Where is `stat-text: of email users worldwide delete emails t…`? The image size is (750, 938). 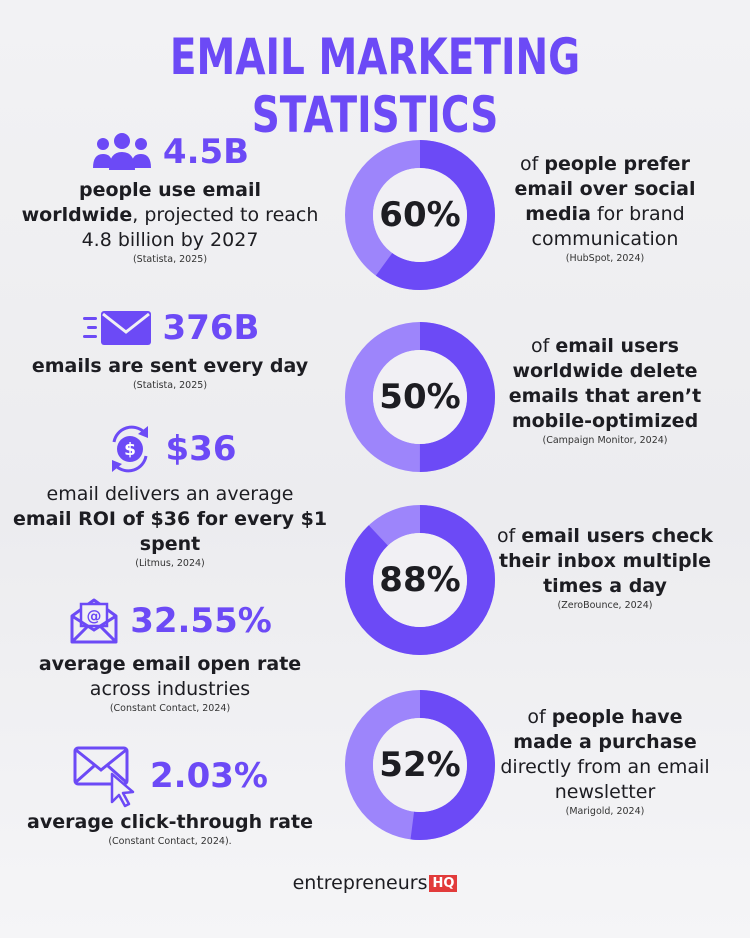
stat-text: of email users worldwide delete emails t… is located at coordinates (605, 384).